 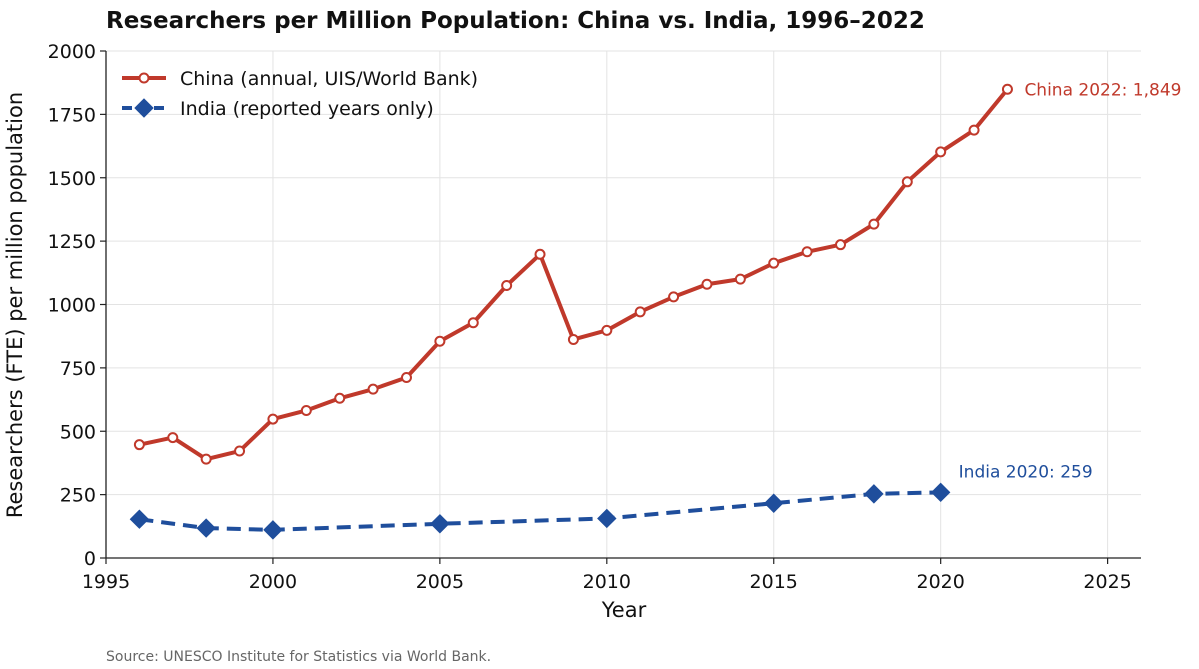 I want to click on legend-item: India (reported years only), so click(x=278, y=109).